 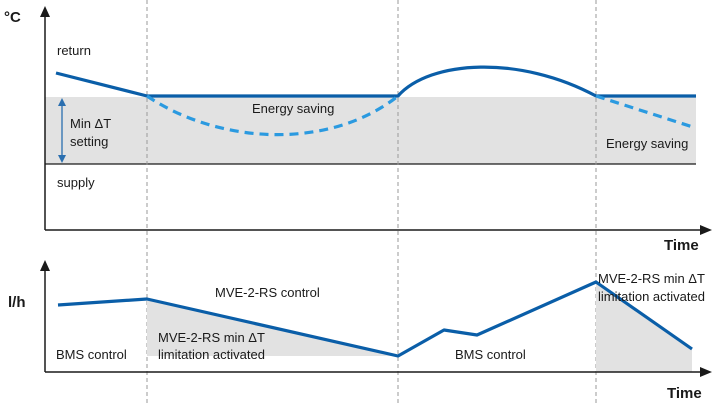 What do you see at coordinates (91, 354) in the screenshot?
I see `bms-control-label-1: BMS control` at bounding box center [91, 354].